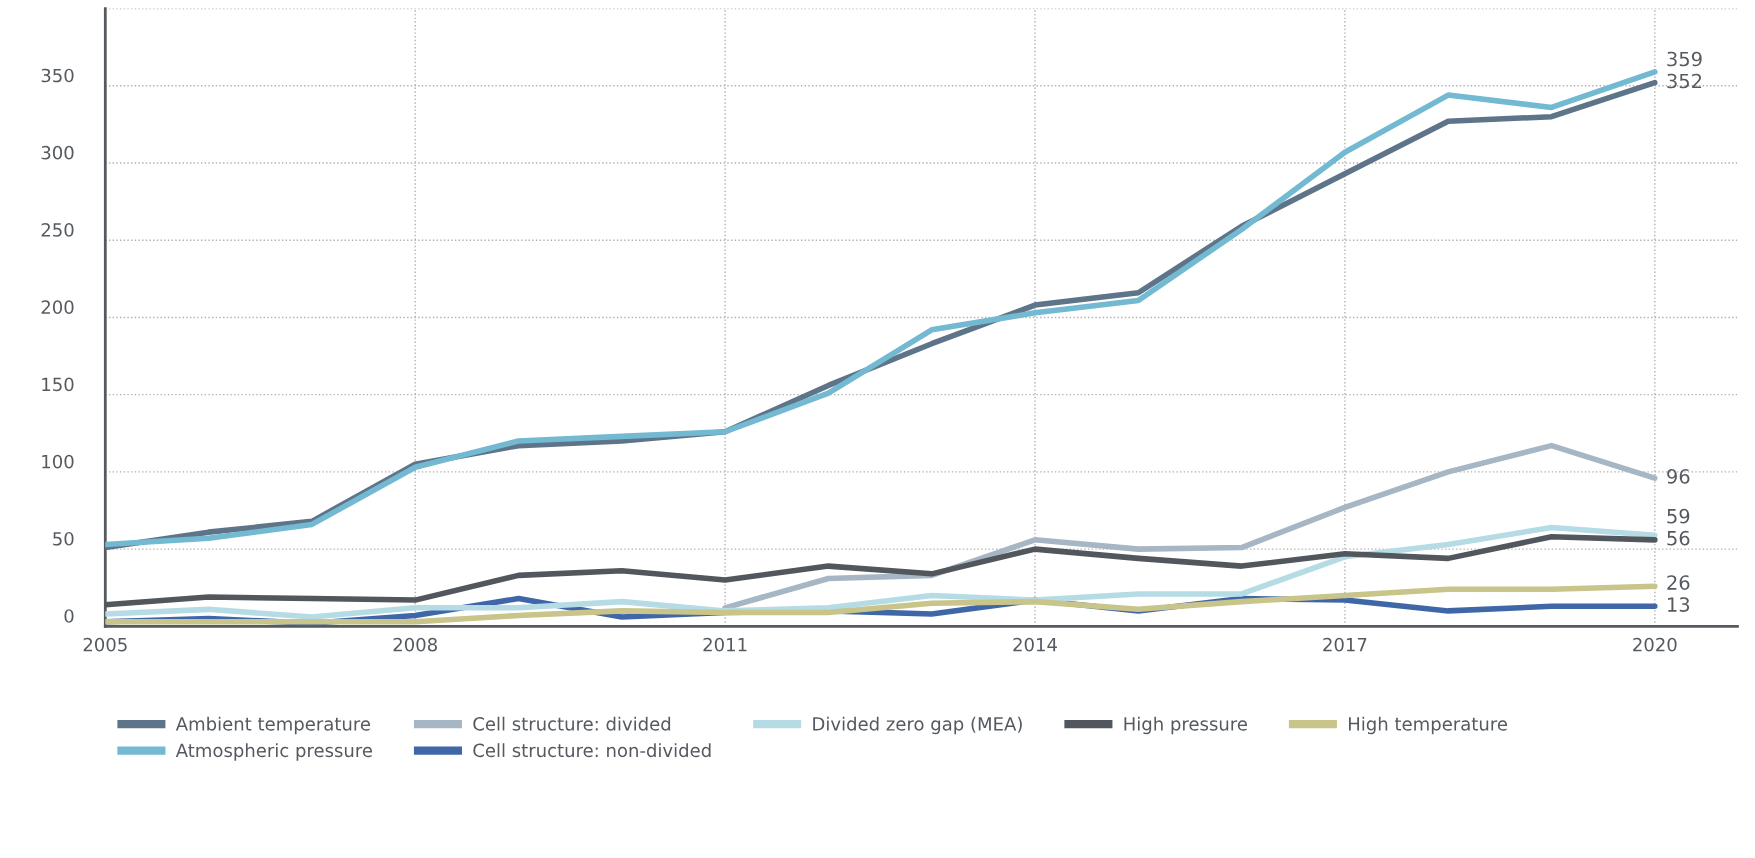  I want to click on data-label: 26, so click(1678, 582).